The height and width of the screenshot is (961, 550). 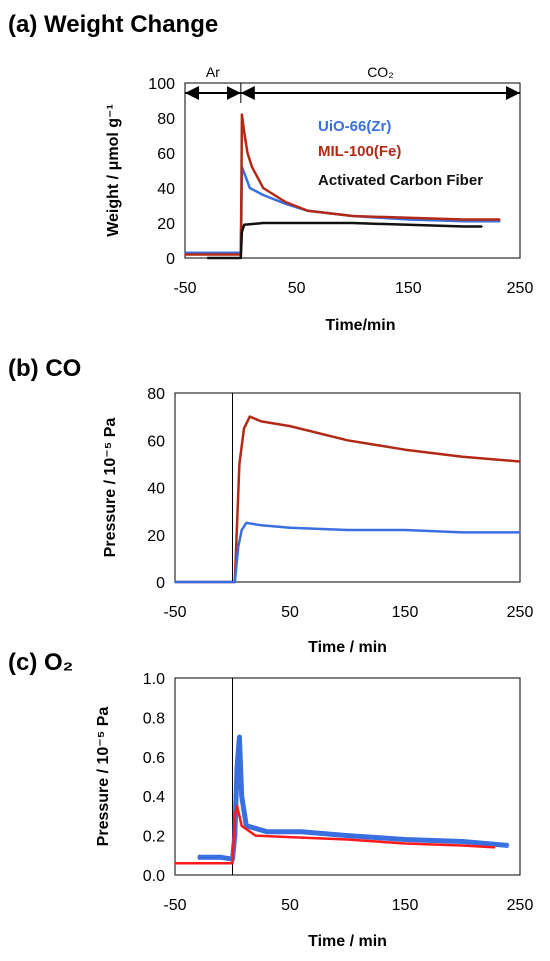 I want to click on panel-a-title: (a) Weight Change, so click(x=113, y=24).